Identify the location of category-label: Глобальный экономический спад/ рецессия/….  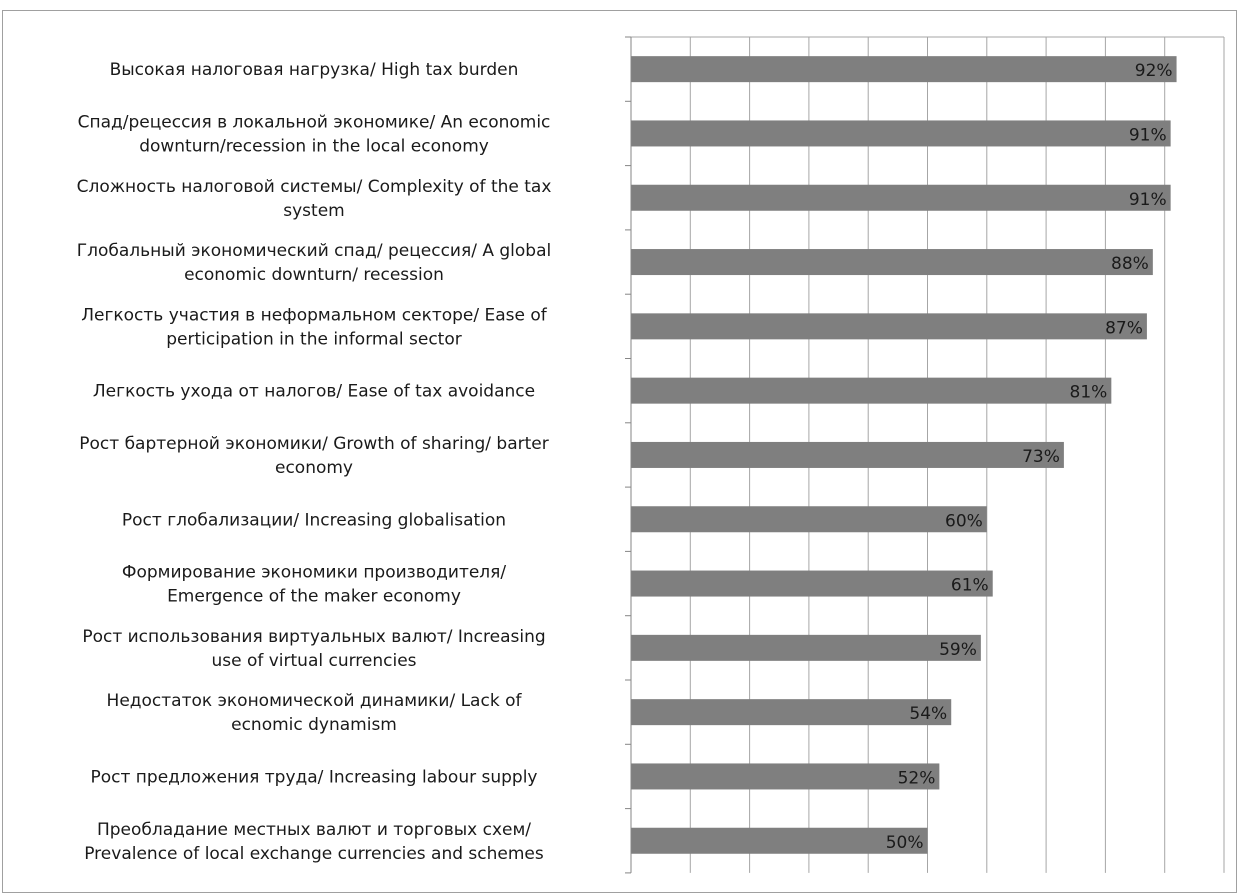
(314, 263).